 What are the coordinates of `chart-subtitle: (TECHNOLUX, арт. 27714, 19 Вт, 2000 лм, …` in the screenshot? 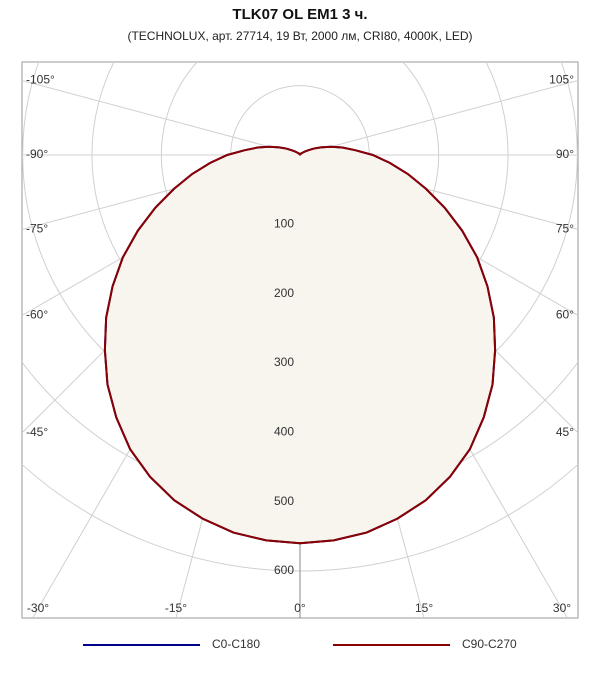 It's located at (299, 36).